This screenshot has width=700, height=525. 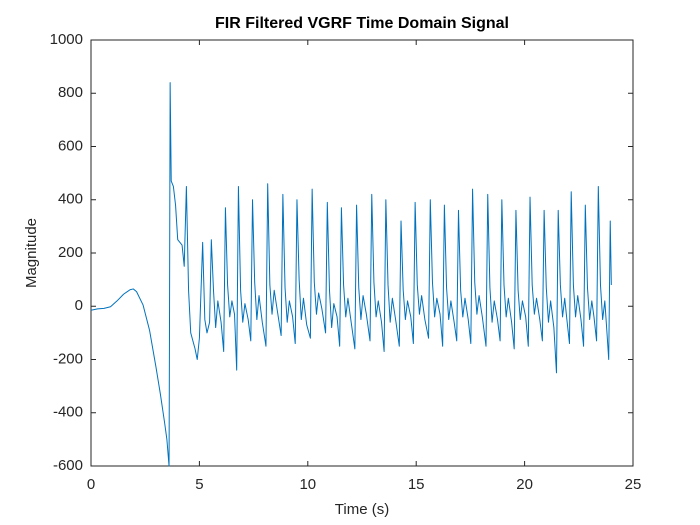 What do you see at coordinates (362, 509) in the screenshot?
I see `x-axis-label: Time (s)` at bounding box center [362, 509].